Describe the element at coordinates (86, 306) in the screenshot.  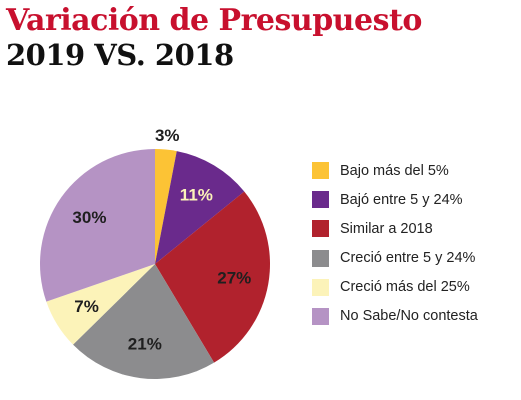
I see `pie-data-label: 7%` at that location.